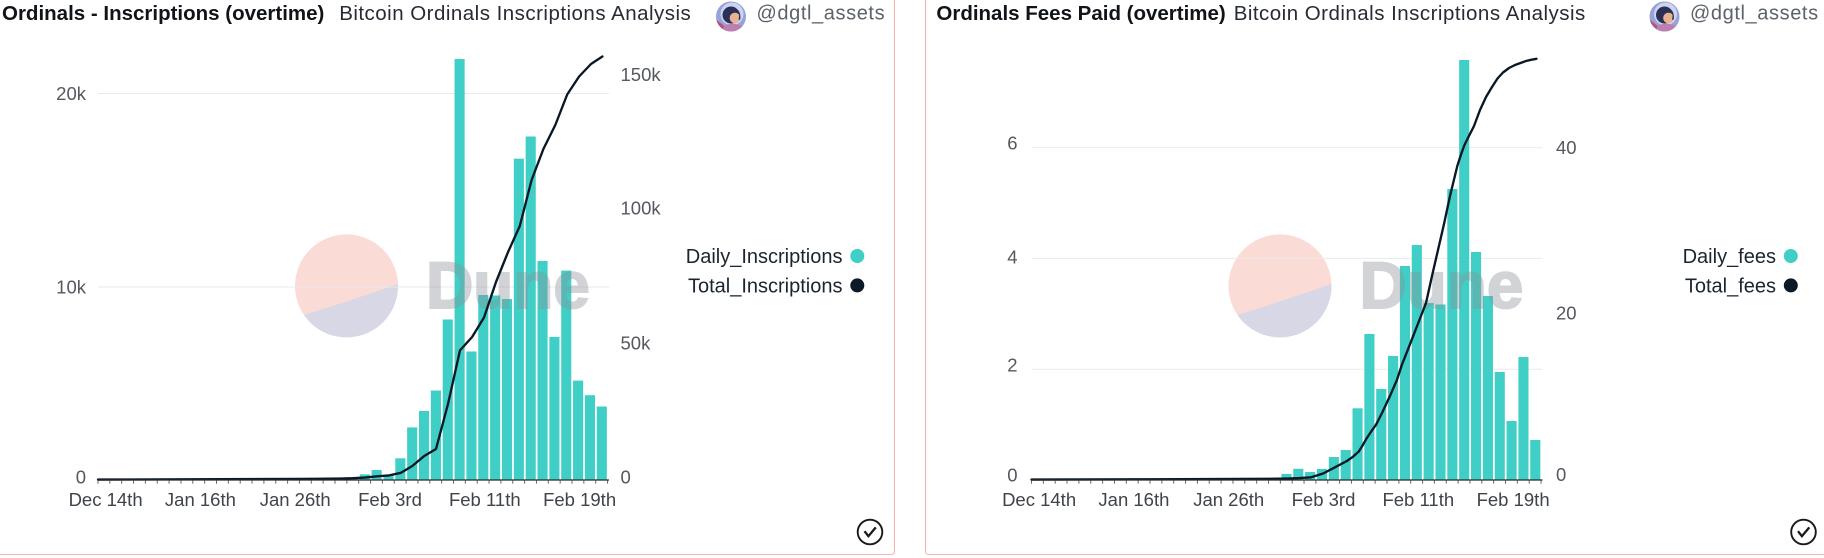  I want to click on svg-text: 50k, so click(636, 343).